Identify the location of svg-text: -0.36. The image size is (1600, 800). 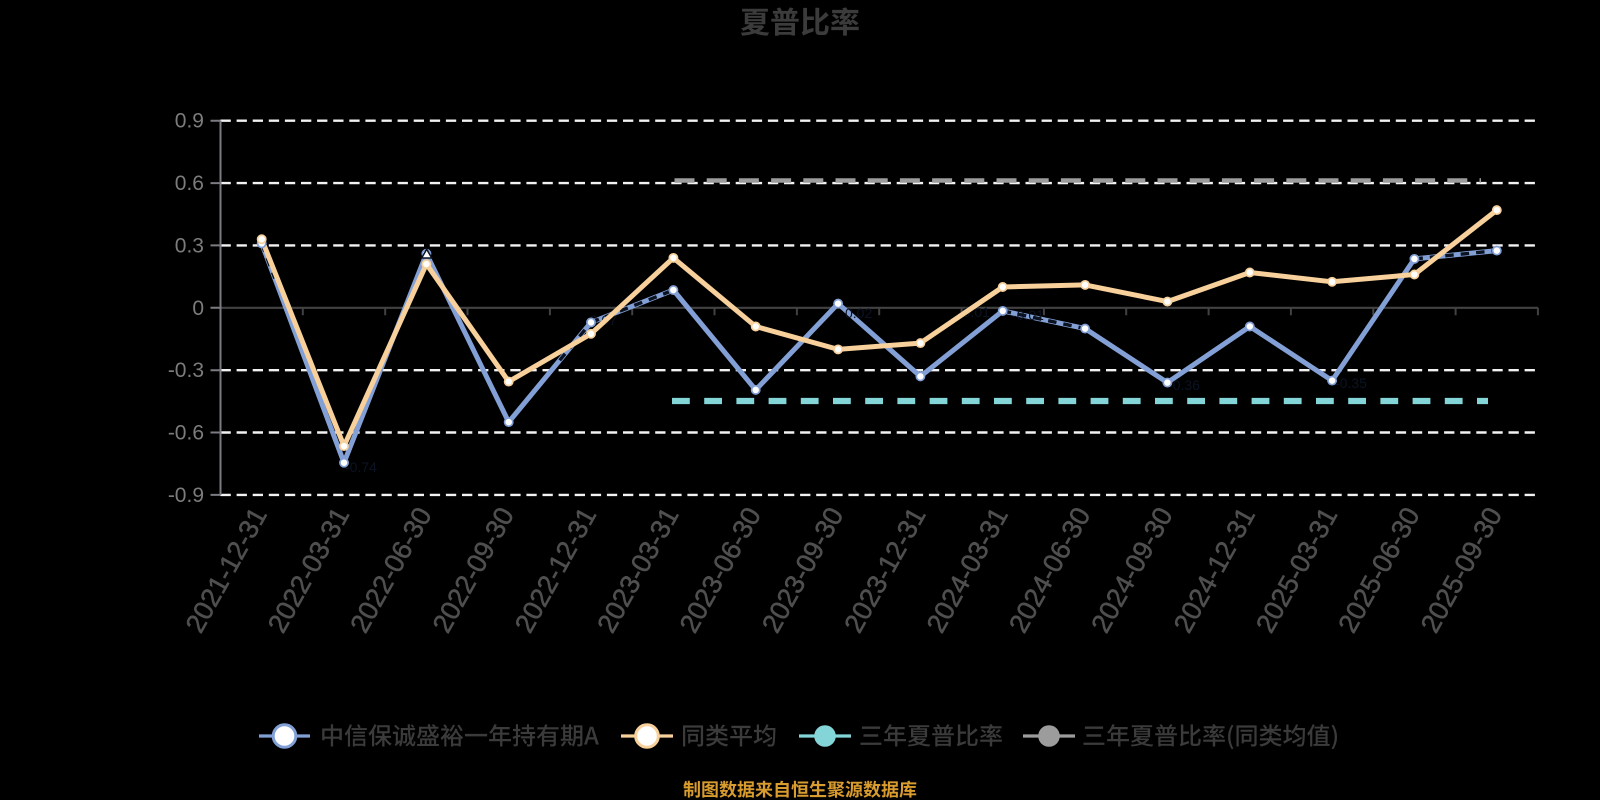
(1184, 385).